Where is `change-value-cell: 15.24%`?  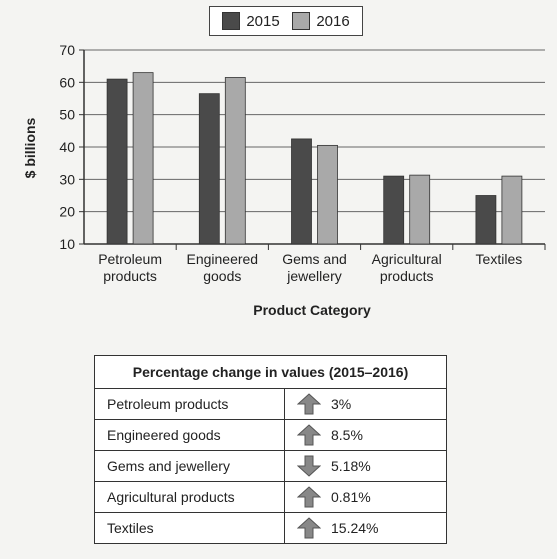
change-value-cell: 15.24% is located at coordinates (365, 528).